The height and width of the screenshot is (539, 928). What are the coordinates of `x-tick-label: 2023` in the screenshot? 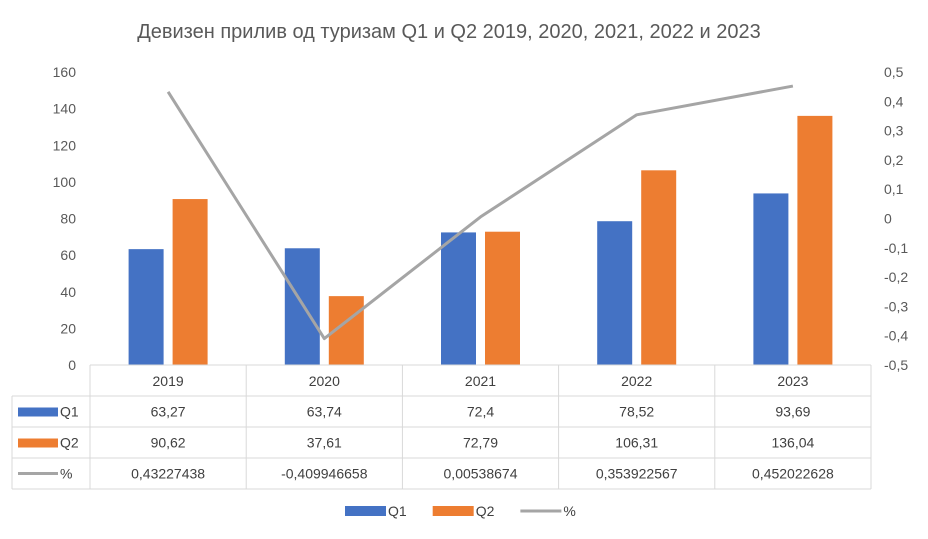 It's located at (792, 381).